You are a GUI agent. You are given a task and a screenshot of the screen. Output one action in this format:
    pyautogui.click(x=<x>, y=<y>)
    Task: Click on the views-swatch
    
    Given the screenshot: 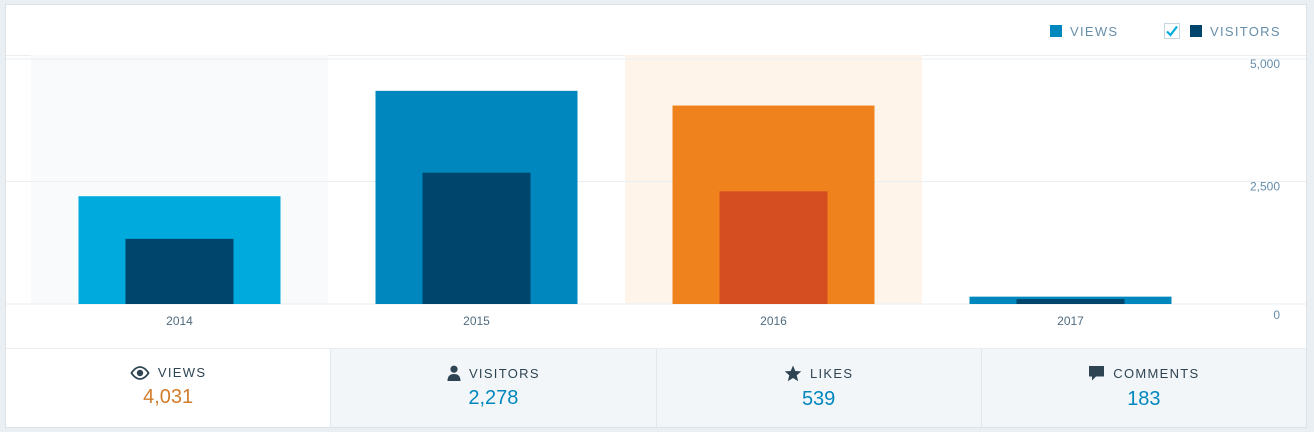 What is the action you would take?
    pyautogui.click(x=1056, y=31)
    